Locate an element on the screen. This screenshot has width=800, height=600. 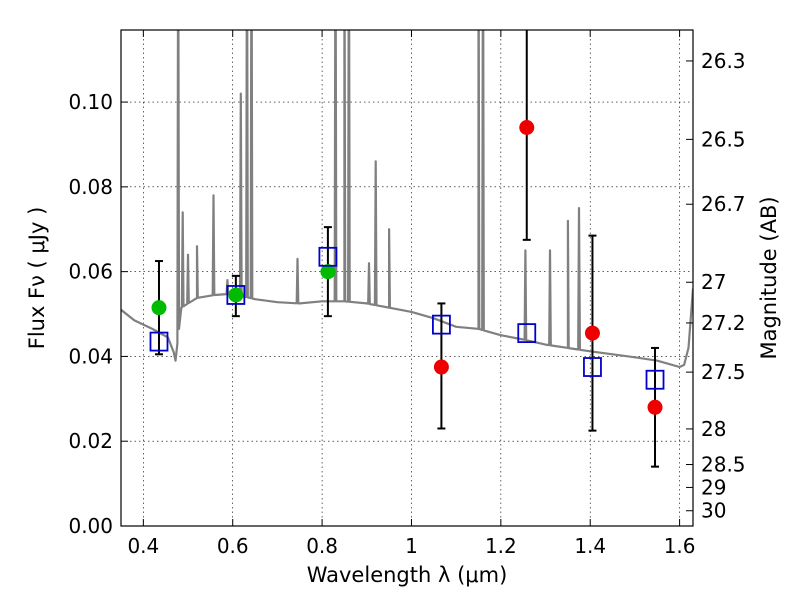
y-axis-label: Flux Fν ( μJy ) is located at coordinates (37, 278).